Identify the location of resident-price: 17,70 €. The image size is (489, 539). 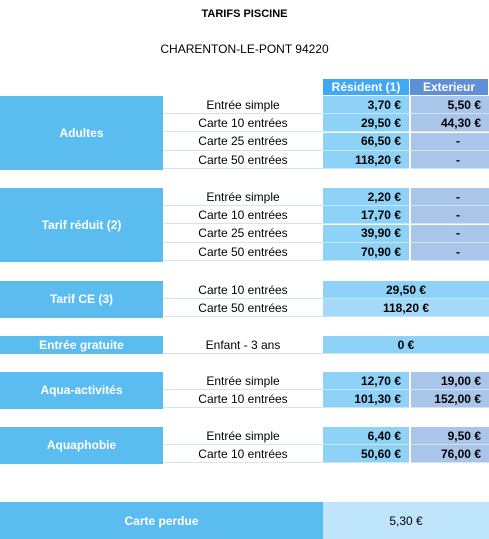
(366, 215).